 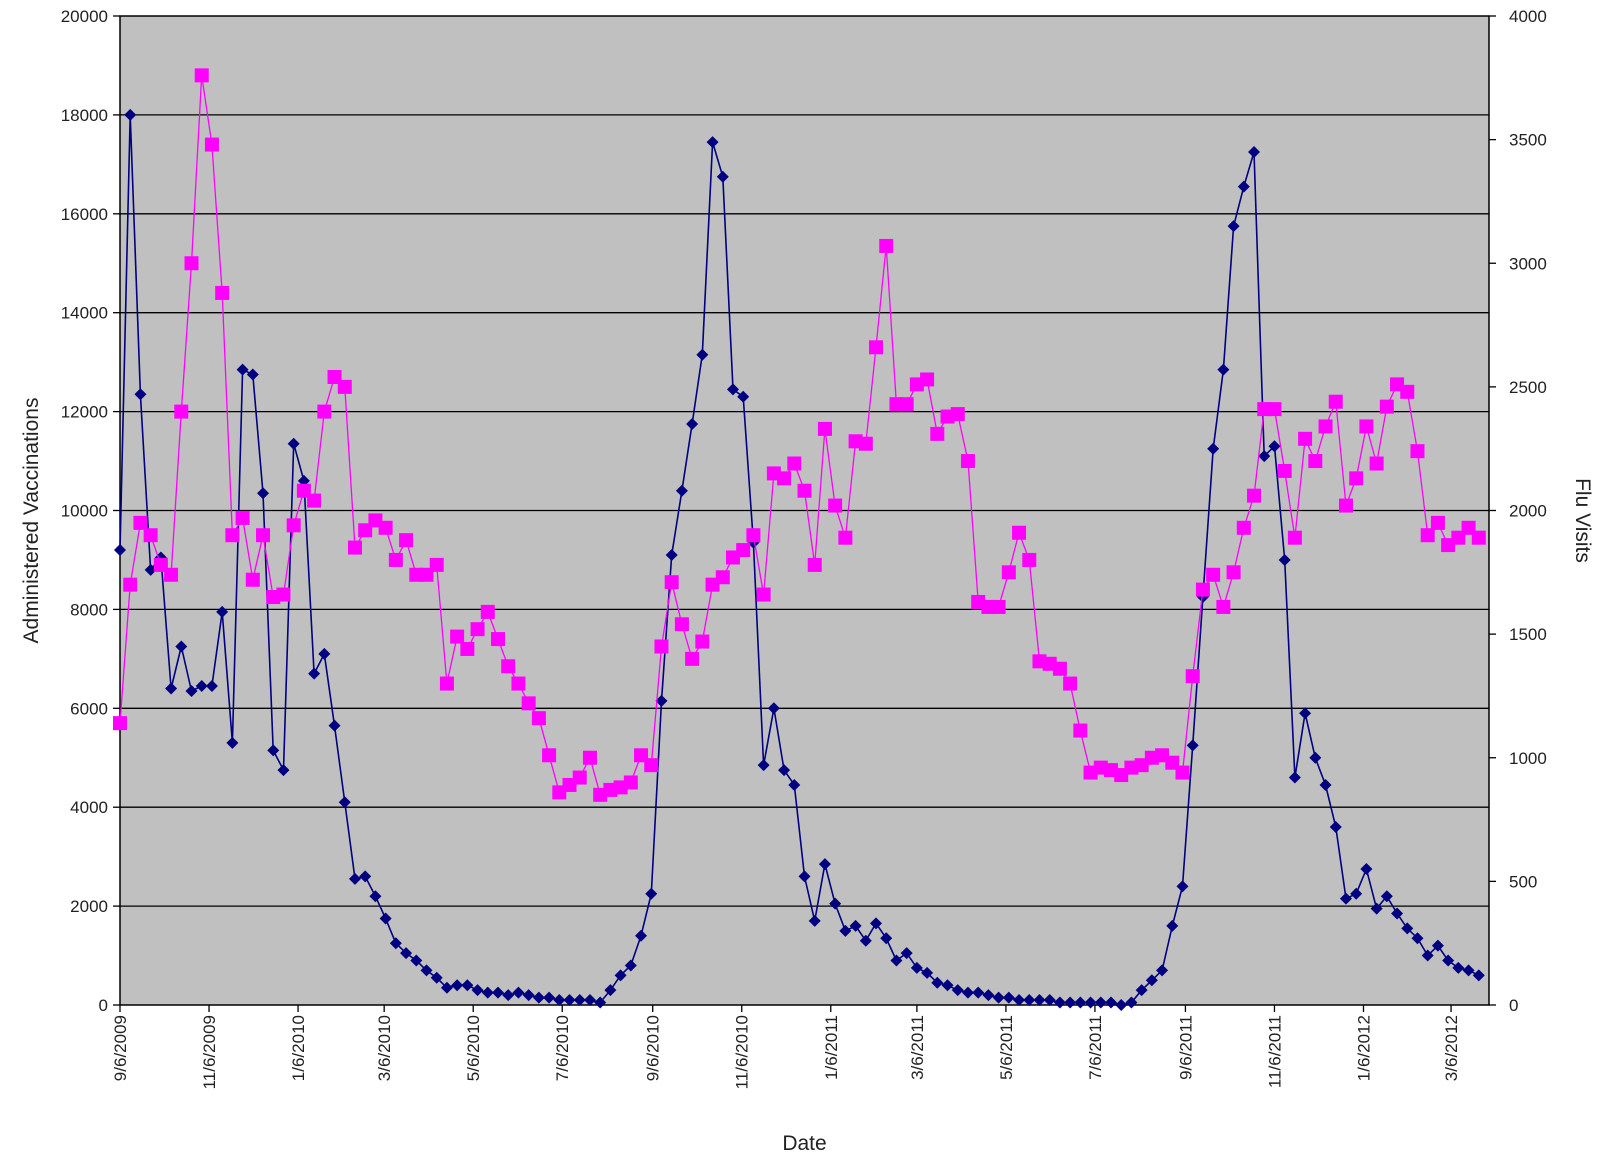 I want to click on y2-tick-label: 500, so click(x=1523, y=881).